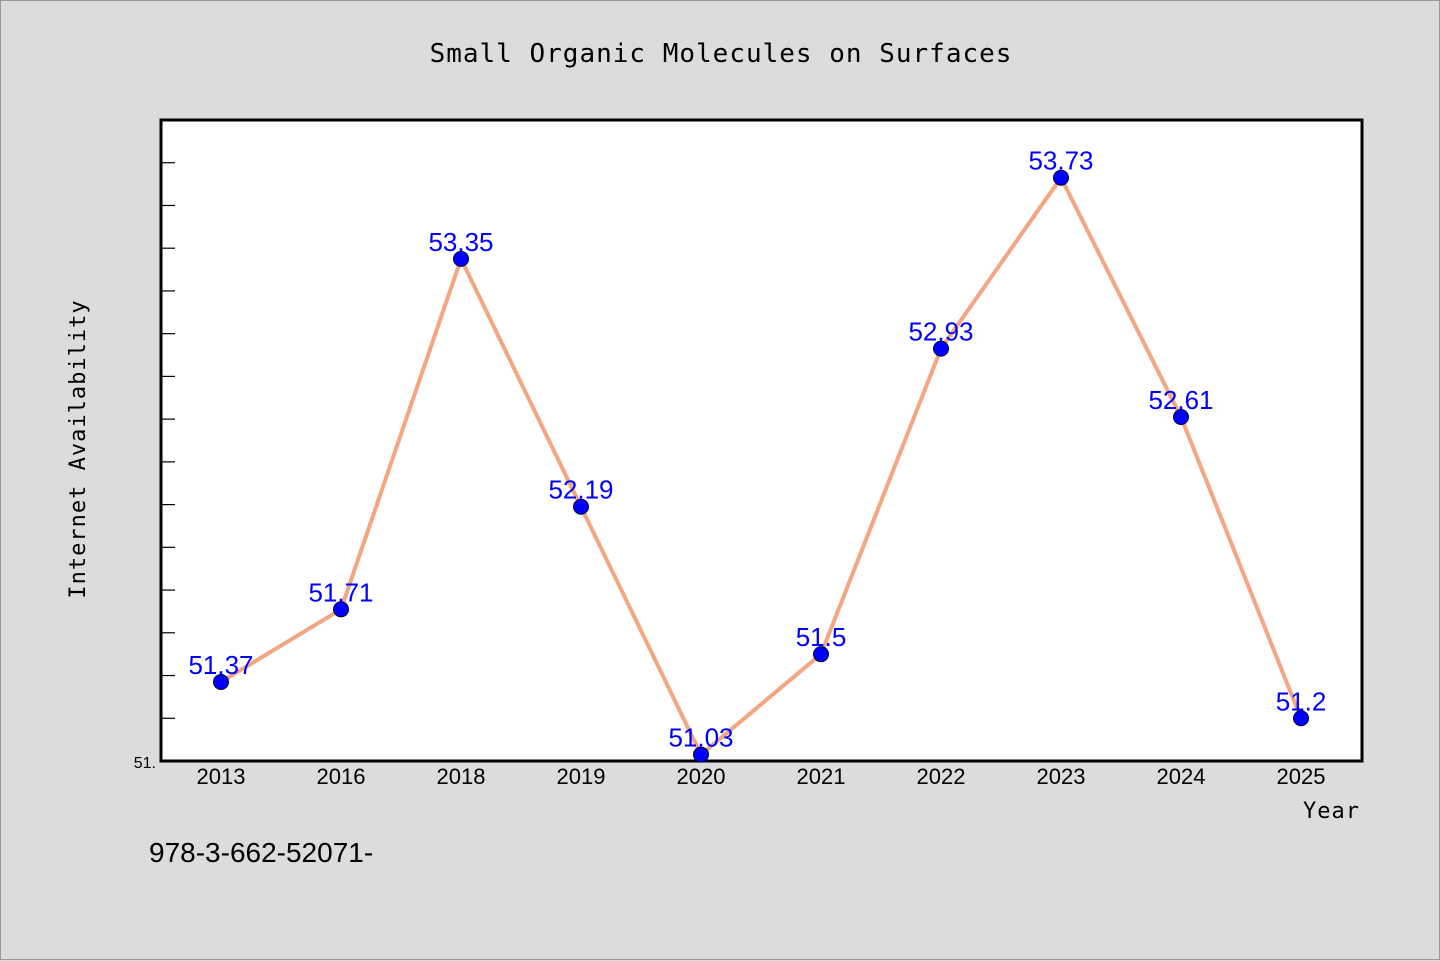 The width and height of the screenshot is (1440, 961). What do you see at coordinates (78, 448) in the screenshot?
I see `y-axis-label: Internet Availability` at bounding box center [78, 448].